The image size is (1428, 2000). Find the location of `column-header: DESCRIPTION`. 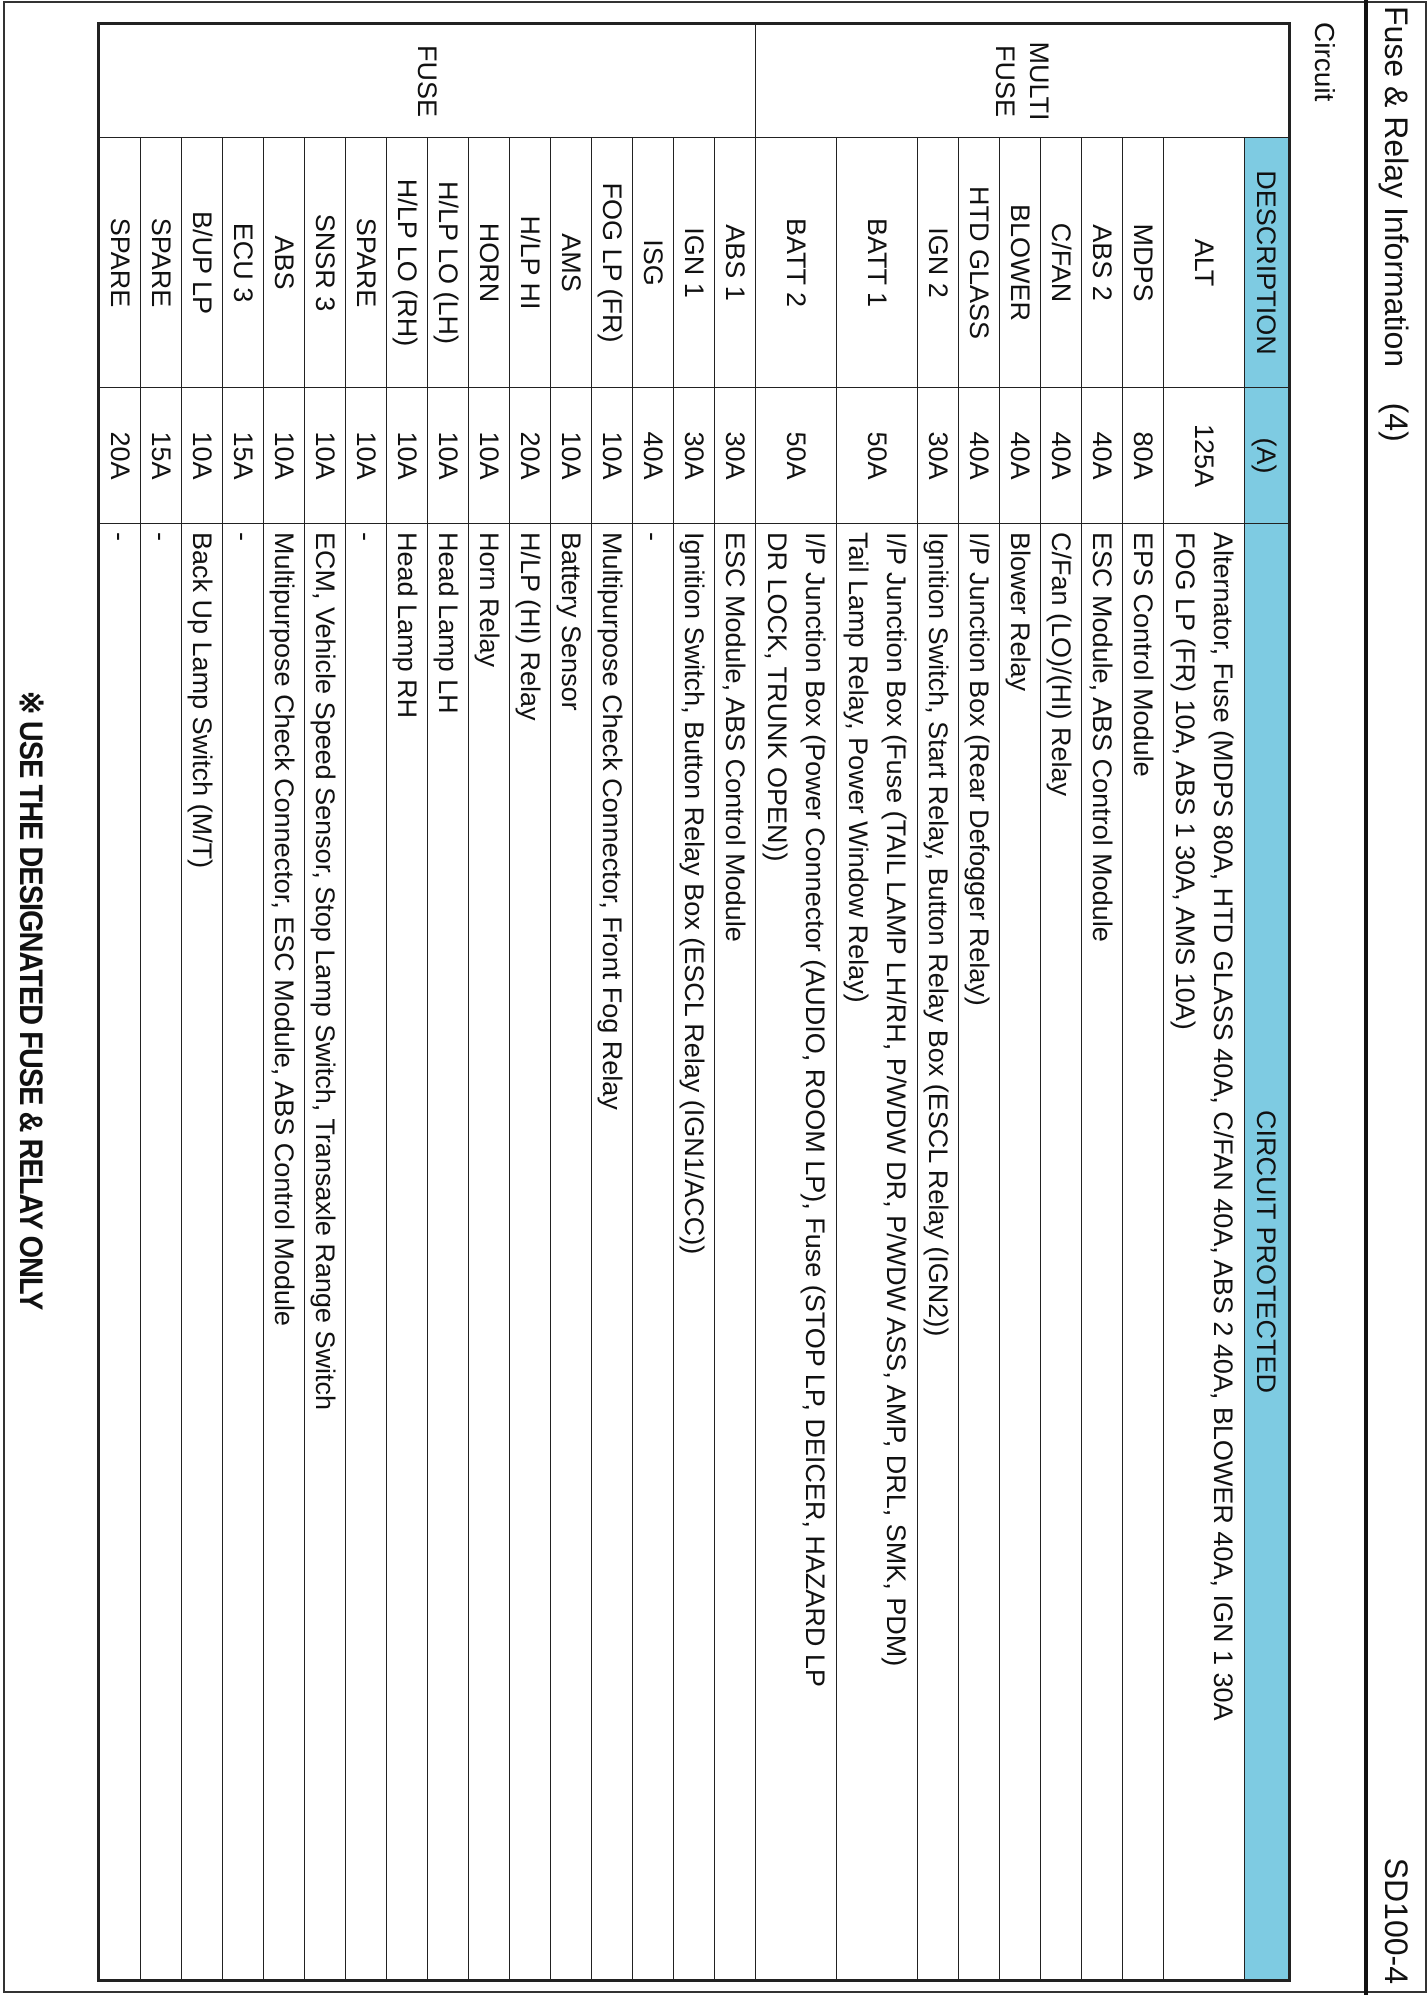

column-header: DESCRIPTION is located at coordinates (1267, 262).